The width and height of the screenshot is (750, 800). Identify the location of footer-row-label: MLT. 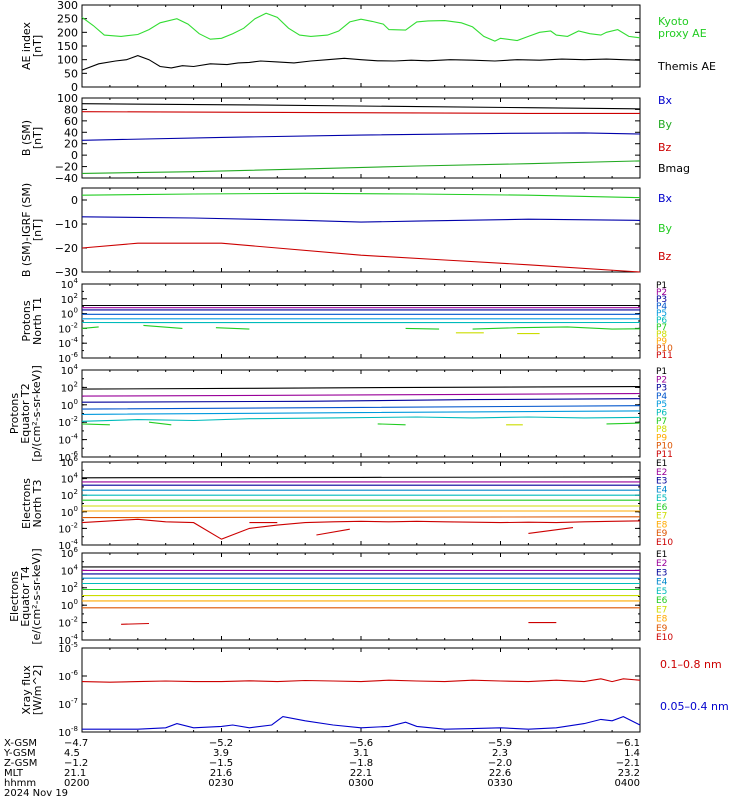
(14, 773).